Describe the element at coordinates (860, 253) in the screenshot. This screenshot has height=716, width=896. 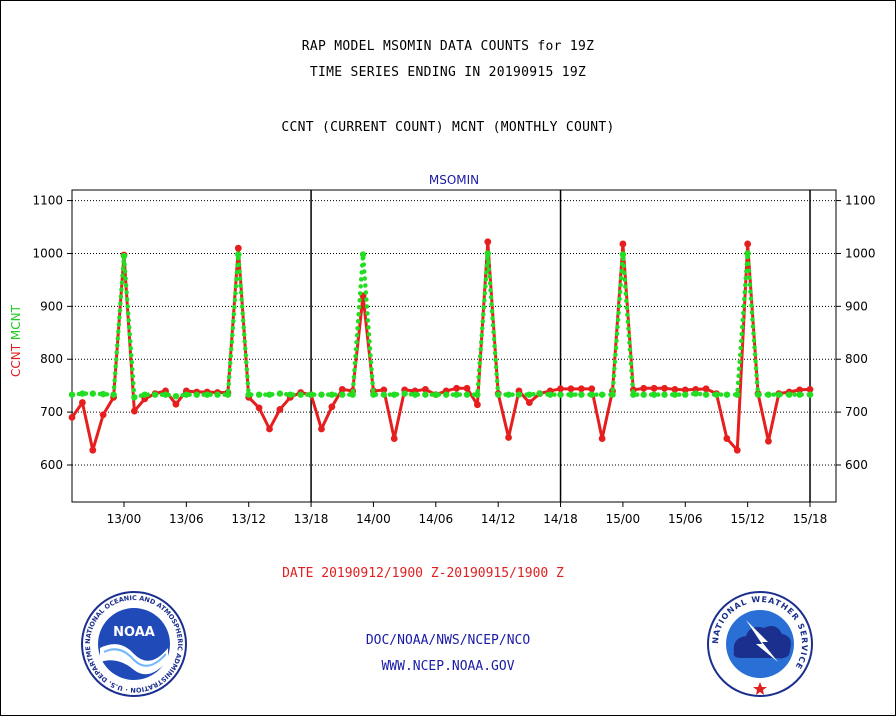
I see `y-tick-label-right: 1000` at that location.